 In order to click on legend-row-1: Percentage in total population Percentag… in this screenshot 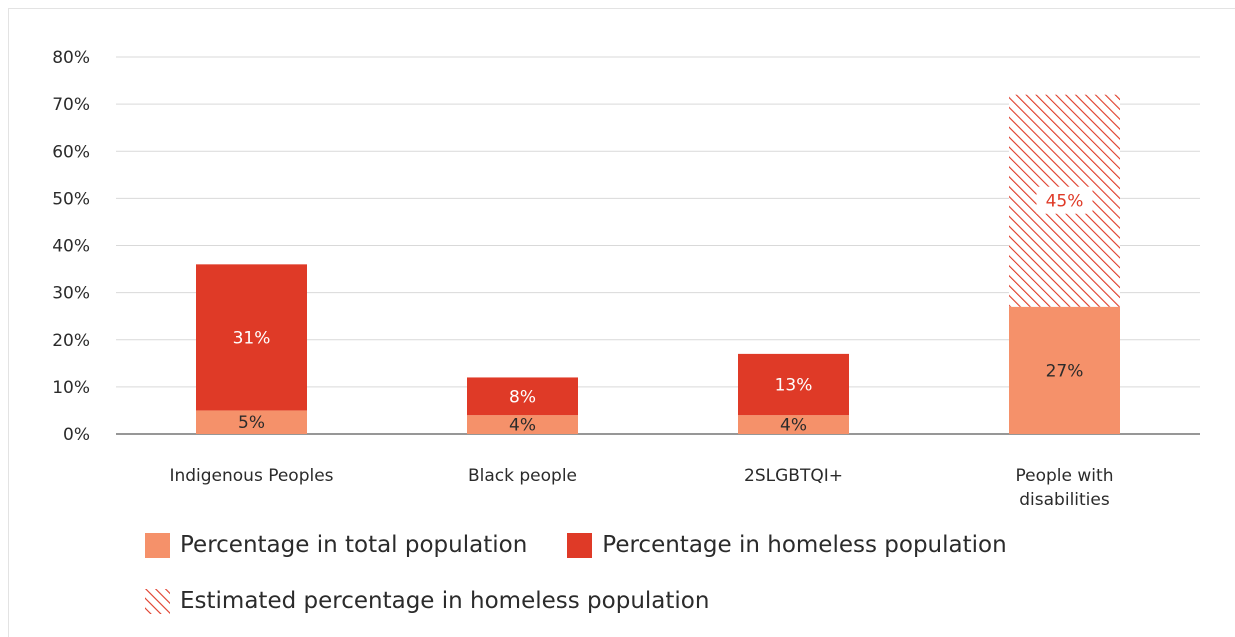, I will do `click(596, 545)`.